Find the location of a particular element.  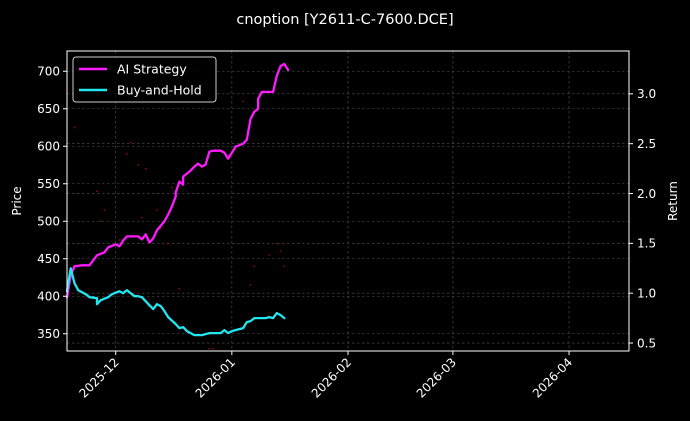

y-axis-left: 350 400 450 500 550 600 650 700 is located at coordinates (52, 203).